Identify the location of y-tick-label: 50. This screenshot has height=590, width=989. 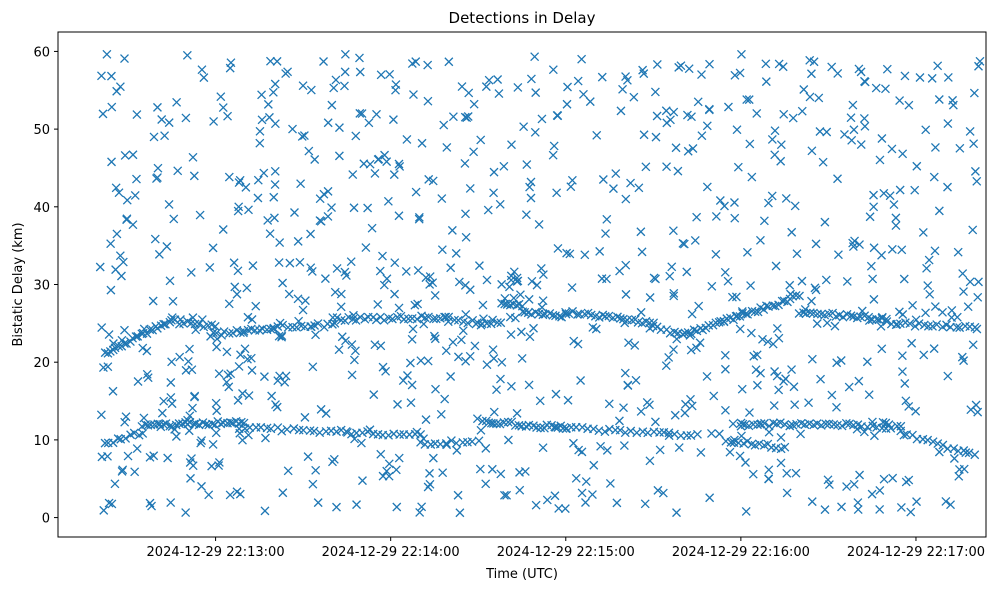
(41, 130).